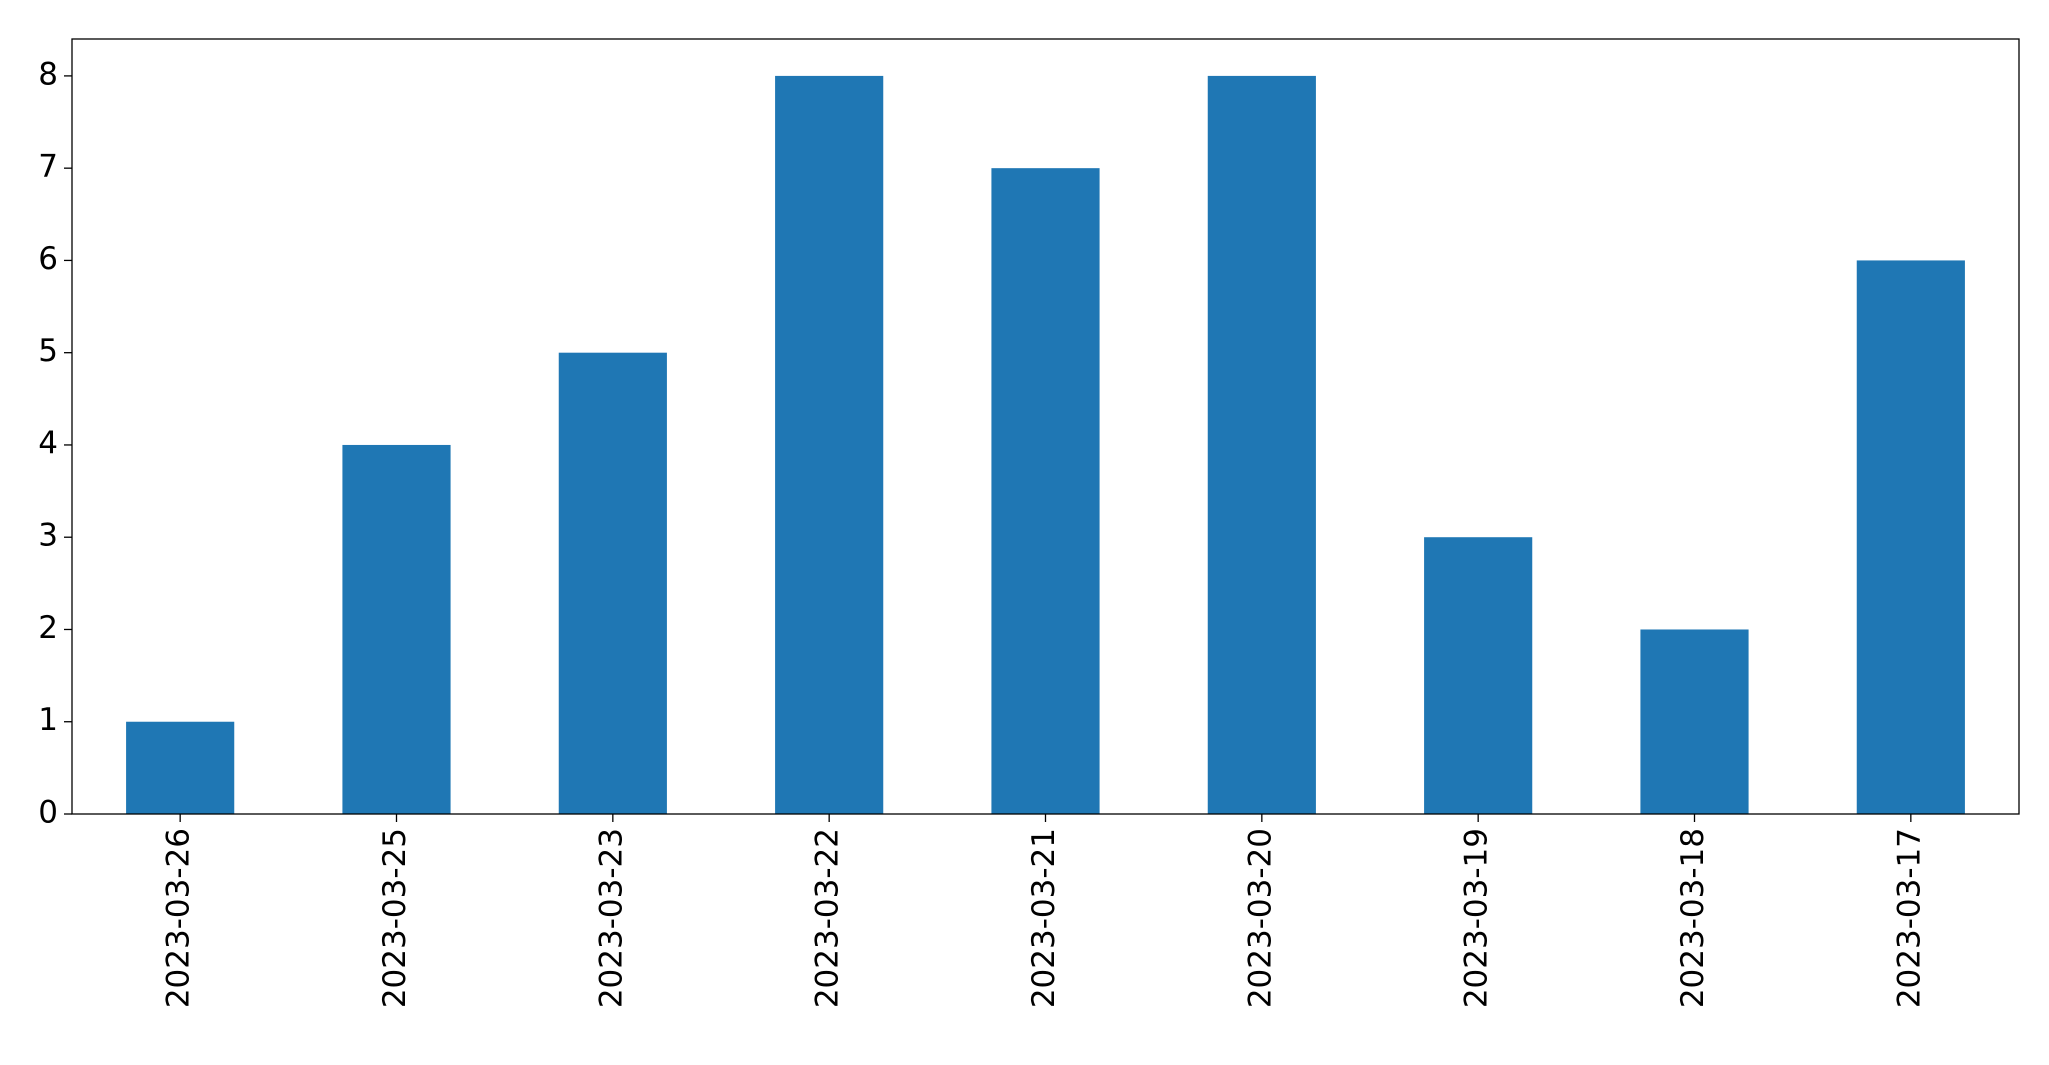 The height and width of the screenshot is (1065, 2049). Describe the element at coordinates (1909, 918) in the screenshot. I see `x-tick-label: 2023-03-17` at that location.